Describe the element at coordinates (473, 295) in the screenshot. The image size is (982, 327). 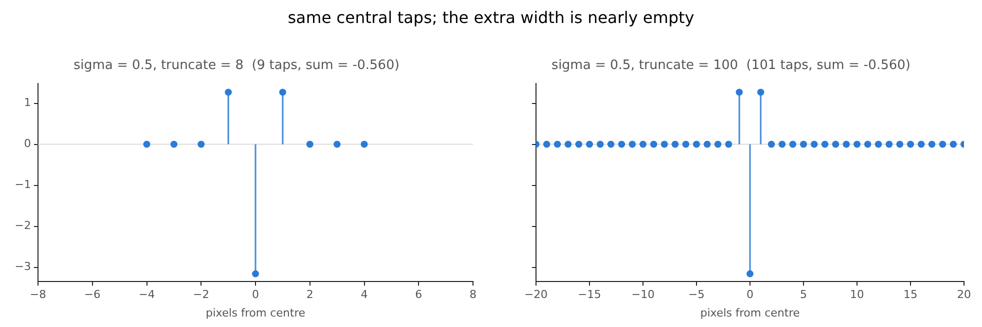
I see `x-tick-label: 8` at that location.